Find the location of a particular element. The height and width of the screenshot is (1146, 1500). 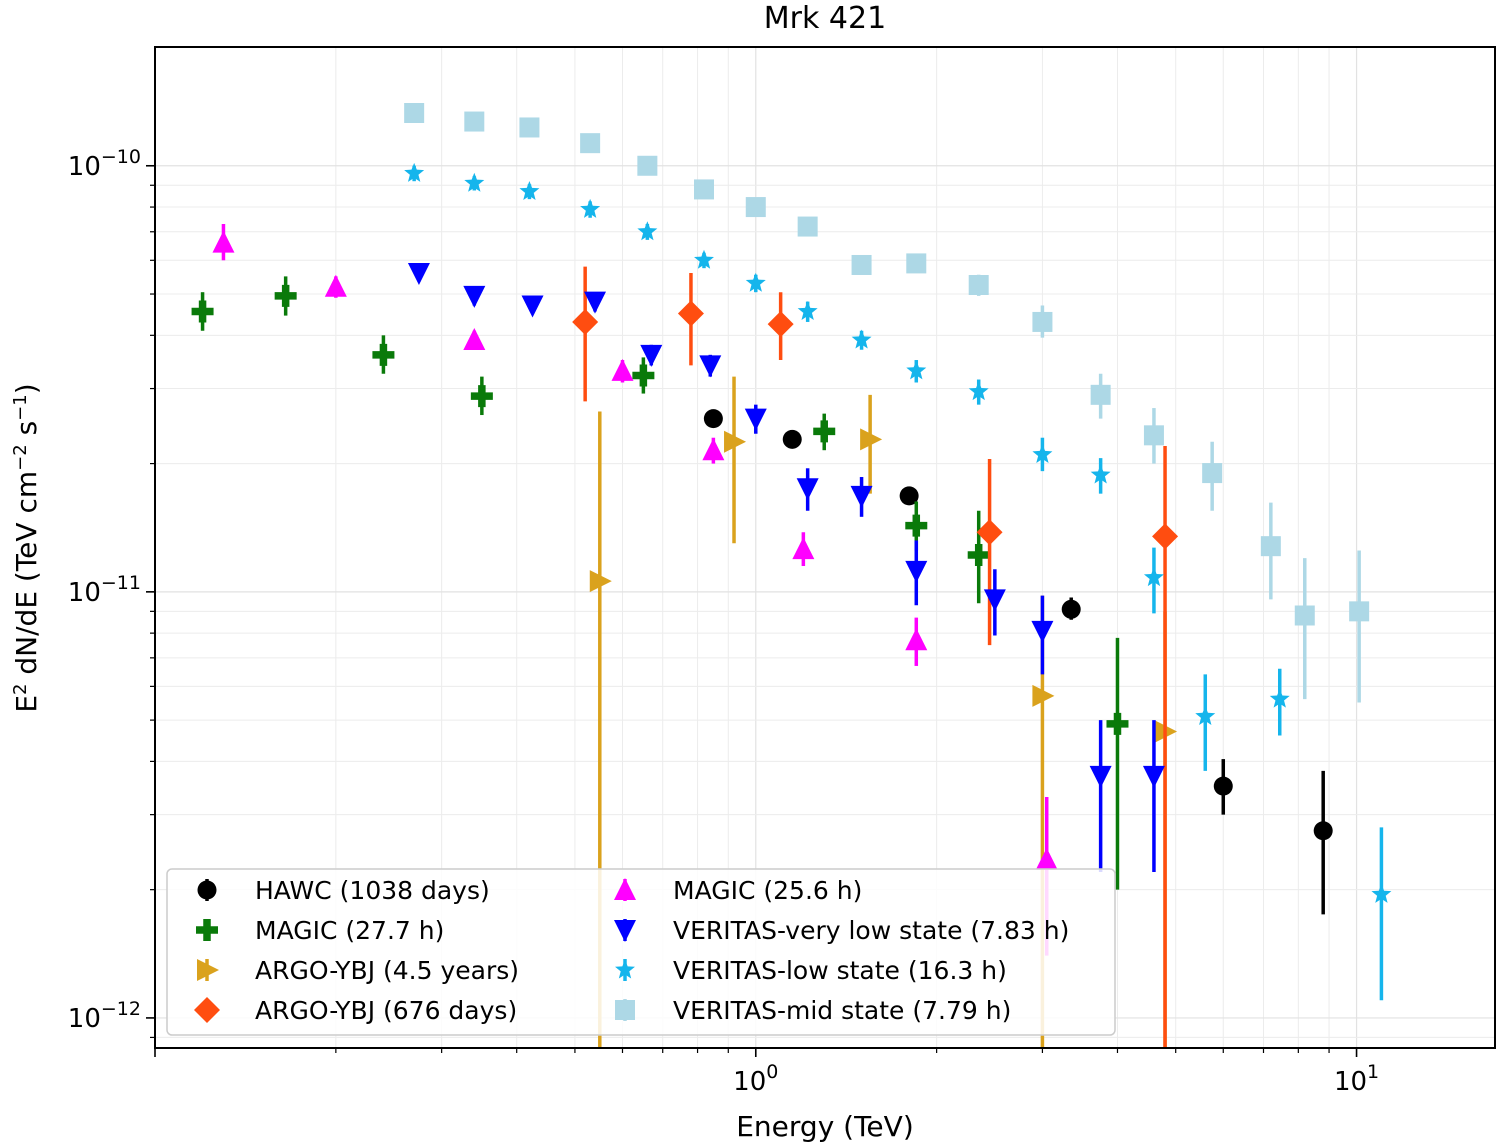

x-tick-label: 10¹ is located at coordinates (1356, 1079).